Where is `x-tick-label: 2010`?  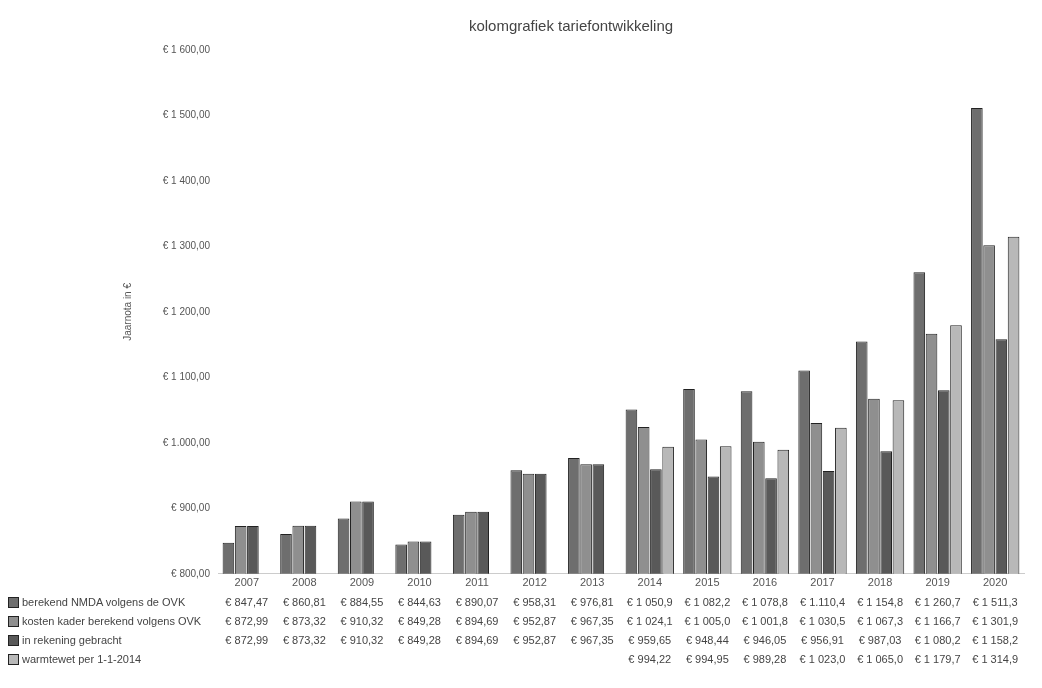
x-tick-label: 2010 is located at coordinates (419, 582).